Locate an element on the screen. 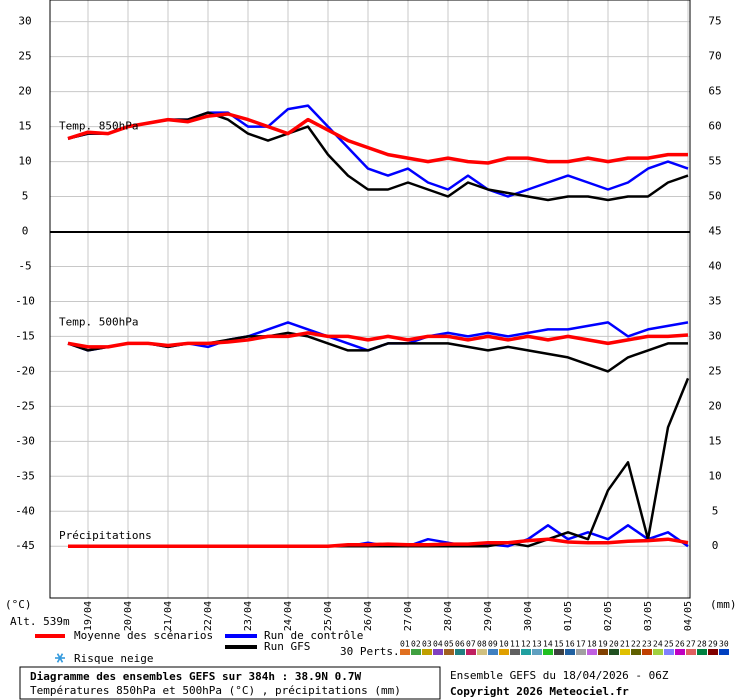 Image resolution: width=740 pixels, height=700 pixels. snow-label: Risque neige is located at coordinates (113, 658).